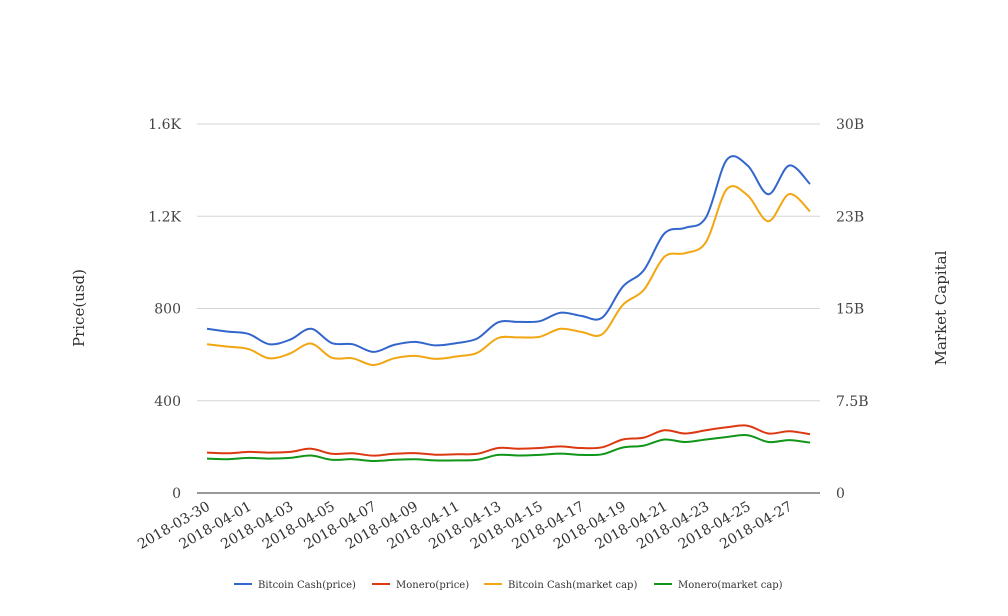 The height and width of the screenshot is (616, 1008). I want to click on left-axis-ticks: 0 400 800 1.2K 1.6K, so click(164, 309).